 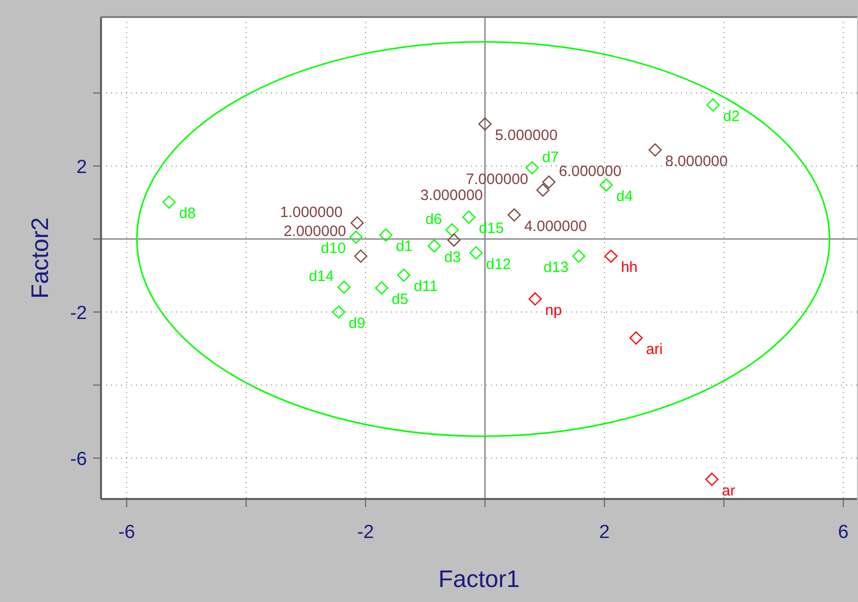 I want to click on annotation: d15, so click(x=491, y=229).